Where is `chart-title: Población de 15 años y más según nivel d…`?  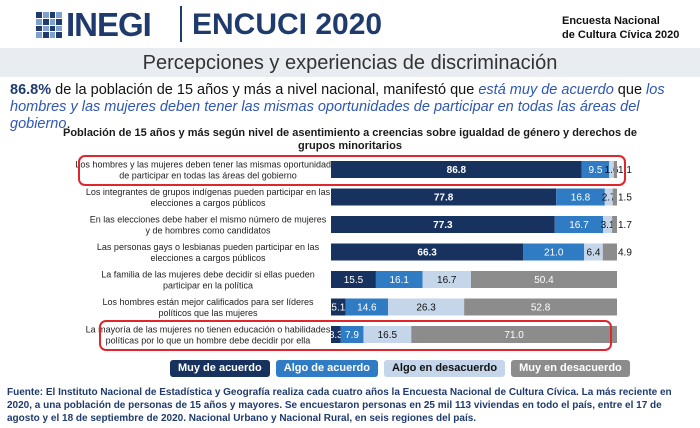 chart-title: Población de 15 años y más según nivel d… is located at coordinates (350, 139).